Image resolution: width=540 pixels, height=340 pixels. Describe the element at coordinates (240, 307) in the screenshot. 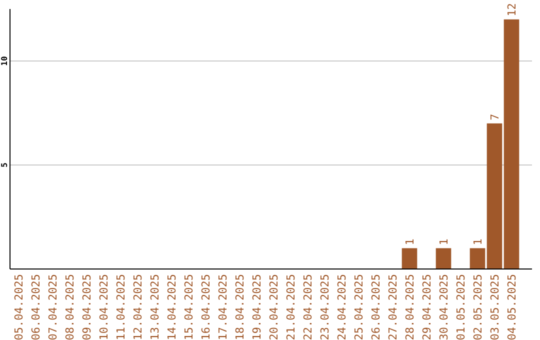

I see `x-tick-label: 18.04.2025` at that location.